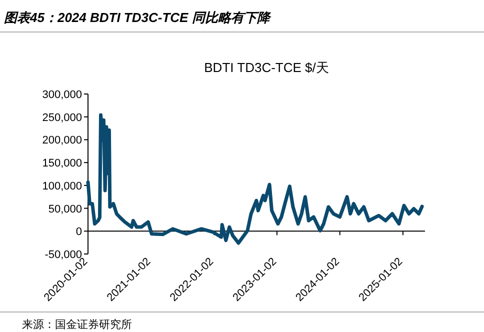  I want to click on y-tick-label: 0, so click(79, 232).